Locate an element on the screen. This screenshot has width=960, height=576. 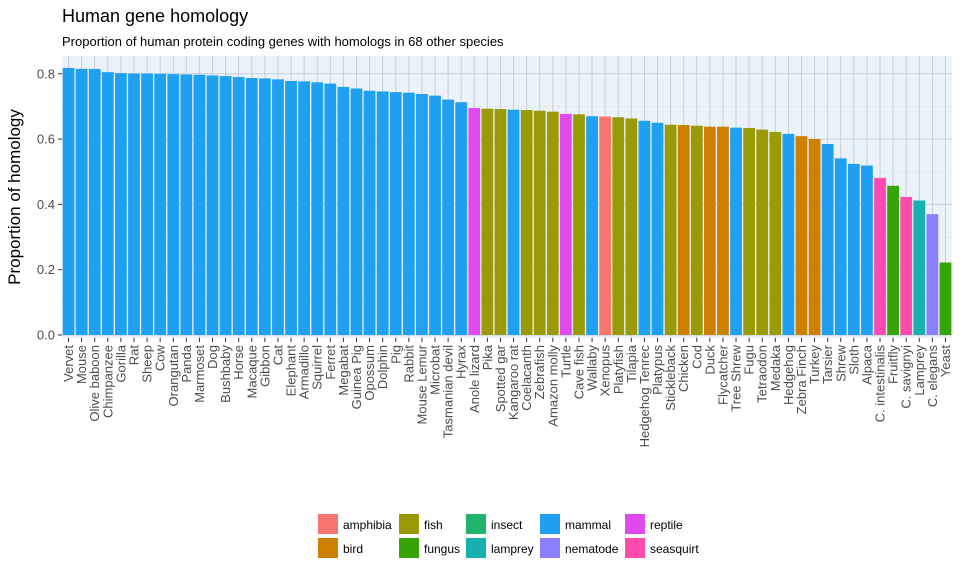
x-tick-label: Gorilla is located at coordinates (120, 363).